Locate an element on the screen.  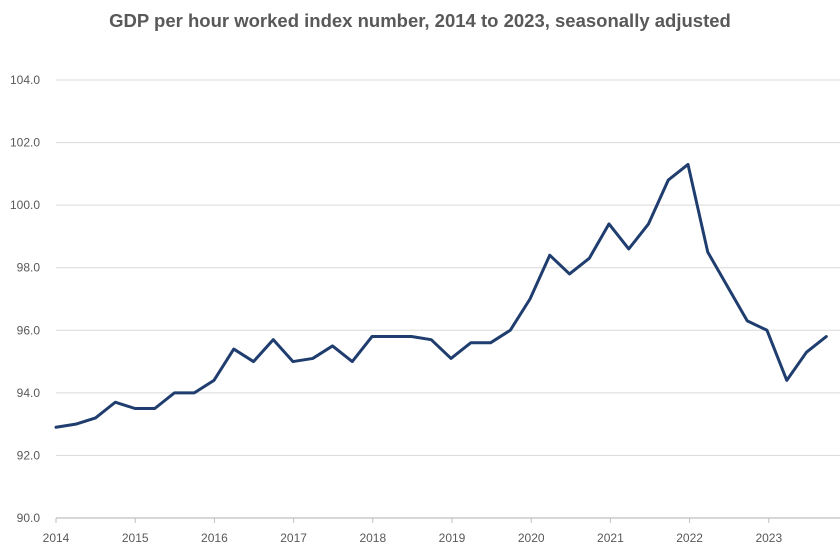
y-tick-label: 96.0 is located at coordinates (29, 330).